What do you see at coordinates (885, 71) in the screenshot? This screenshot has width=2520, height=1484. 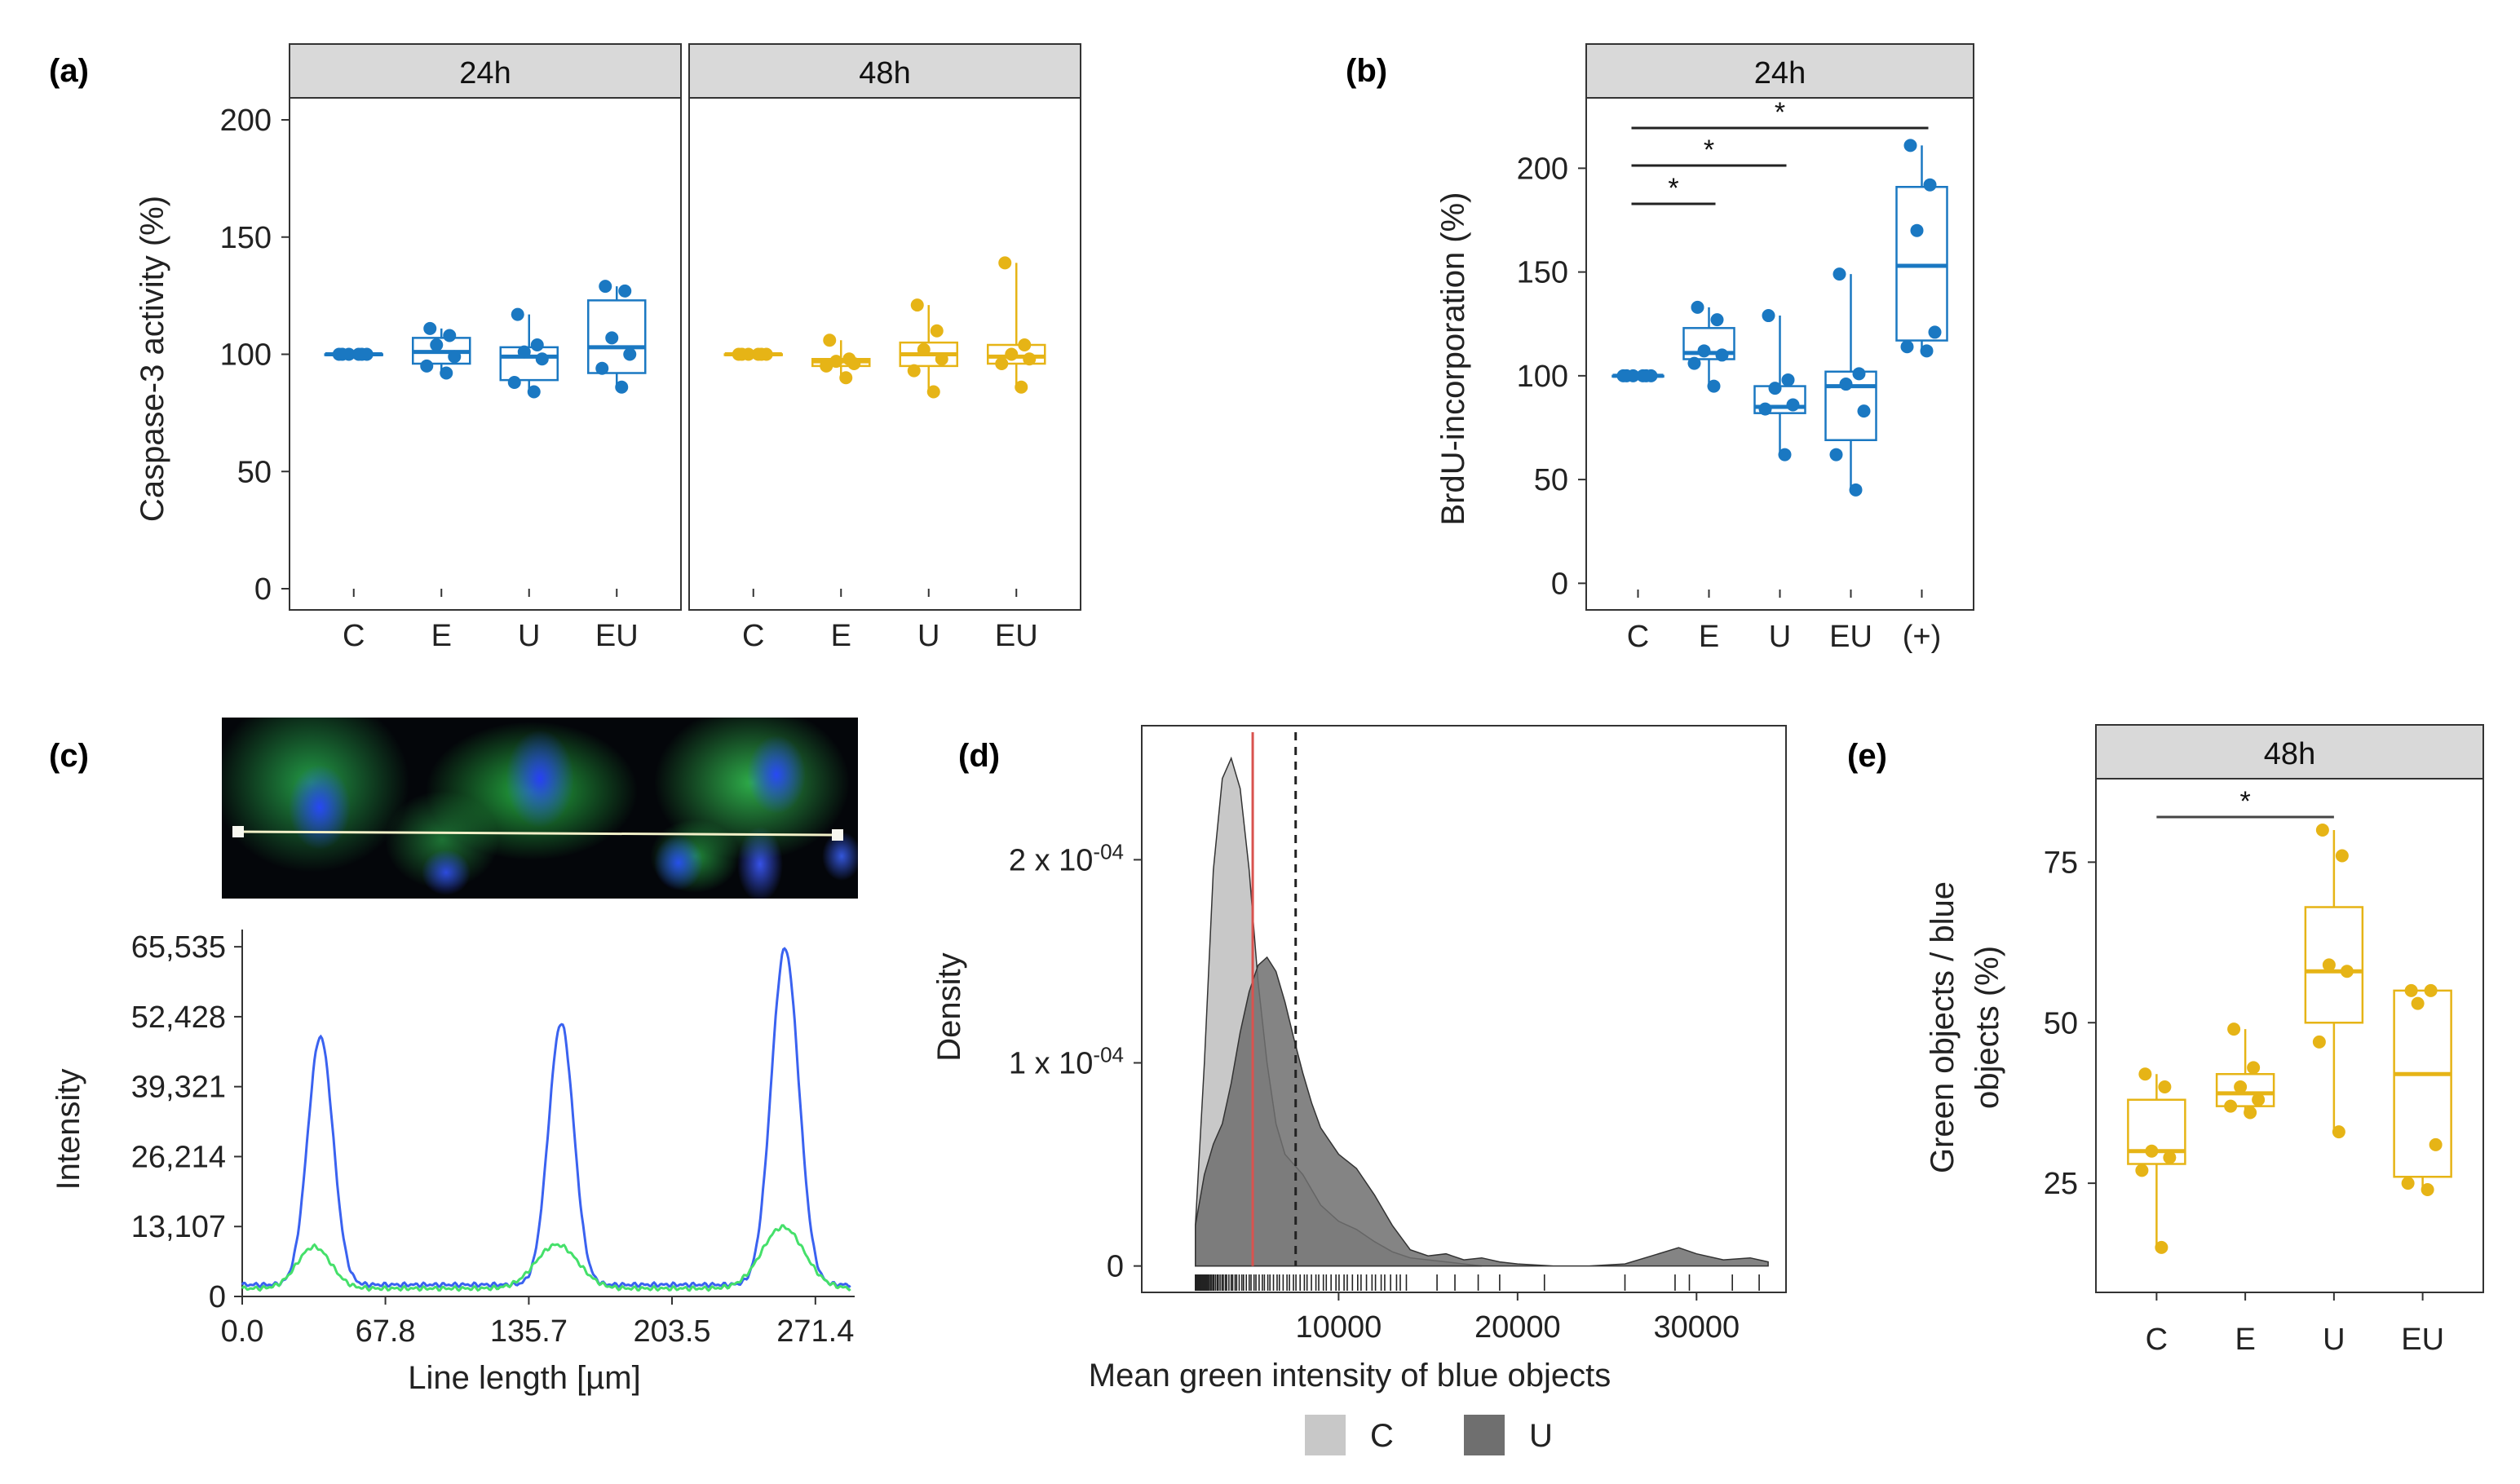 I see `facet-strip` at bounding box center [885, 71].